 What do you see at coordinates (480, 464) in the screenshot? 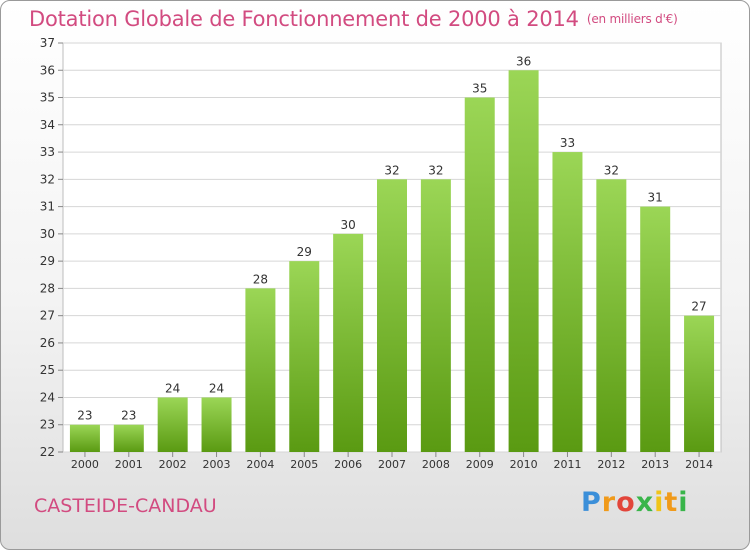
I see `x-tick-label: 2009` at bounding box center [480, 464].